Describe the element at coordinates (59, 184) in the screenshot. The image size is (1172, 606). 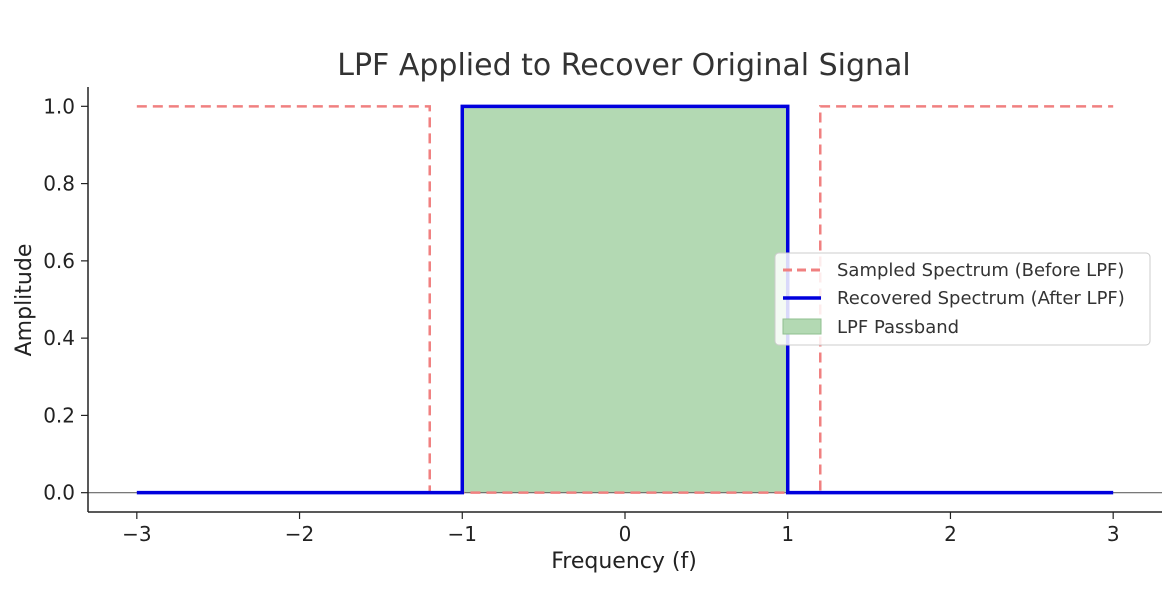
I see `y-tick-label: 0.8` at that location.